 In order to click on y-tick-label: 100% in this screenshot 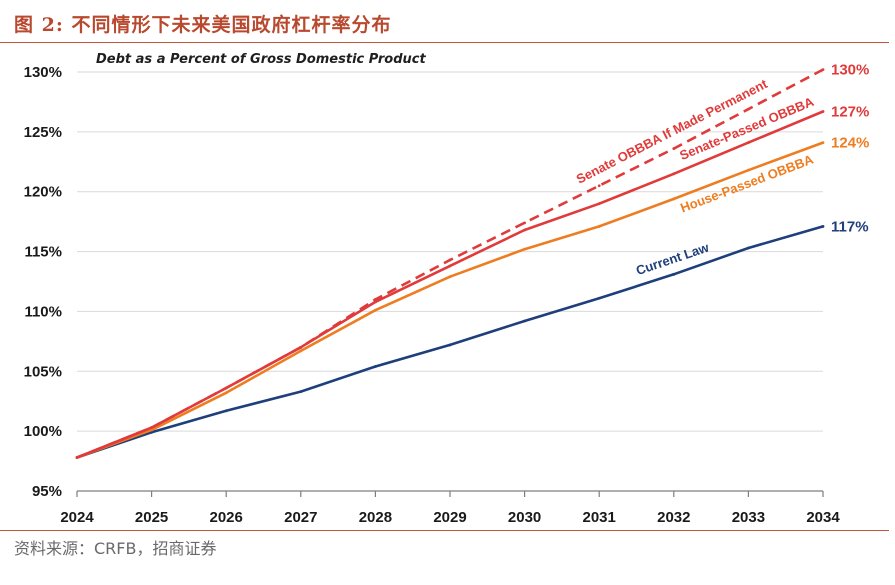, I will do `click(43, 431)`.